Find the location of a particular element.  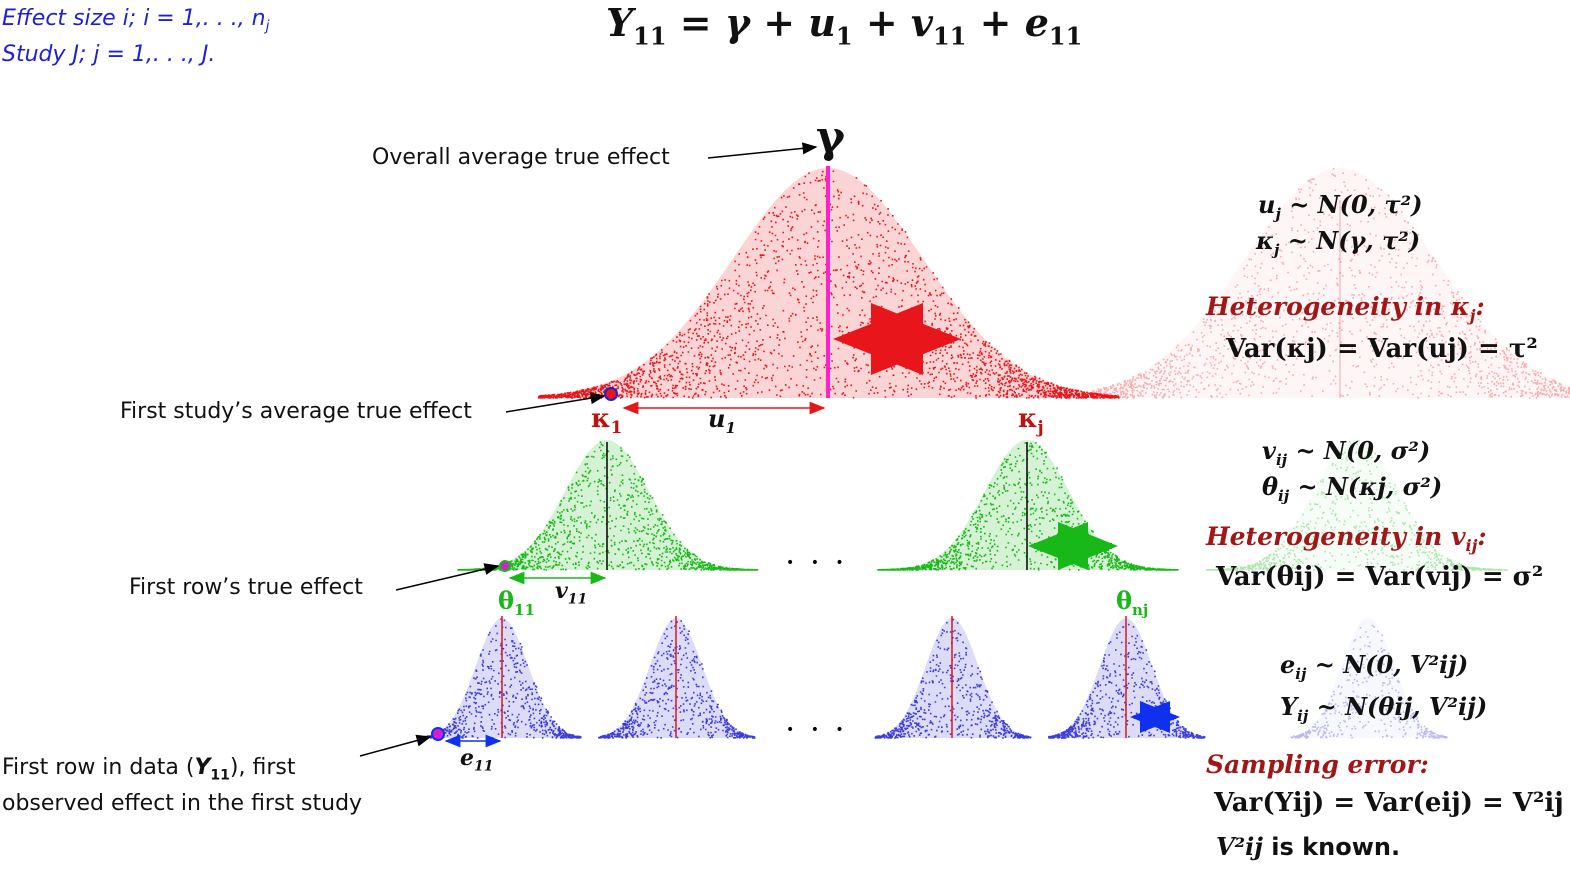

theta-curve-ghost-fill is located at coordinates (1356, 505).